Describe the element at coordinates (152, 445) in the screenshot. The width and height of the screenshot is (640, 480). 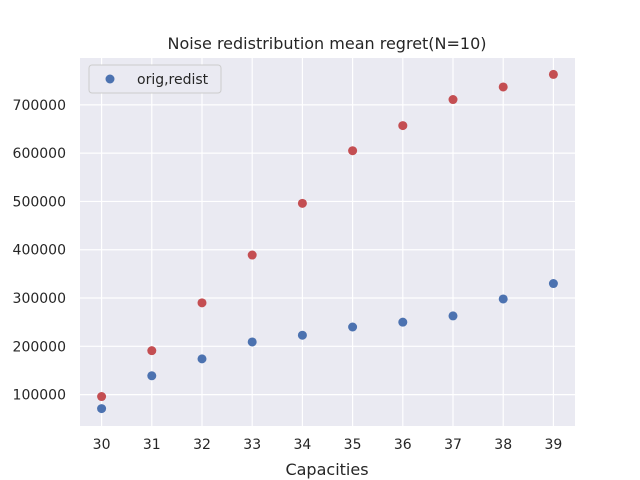
I see `x-tick-label: 31` at that location.